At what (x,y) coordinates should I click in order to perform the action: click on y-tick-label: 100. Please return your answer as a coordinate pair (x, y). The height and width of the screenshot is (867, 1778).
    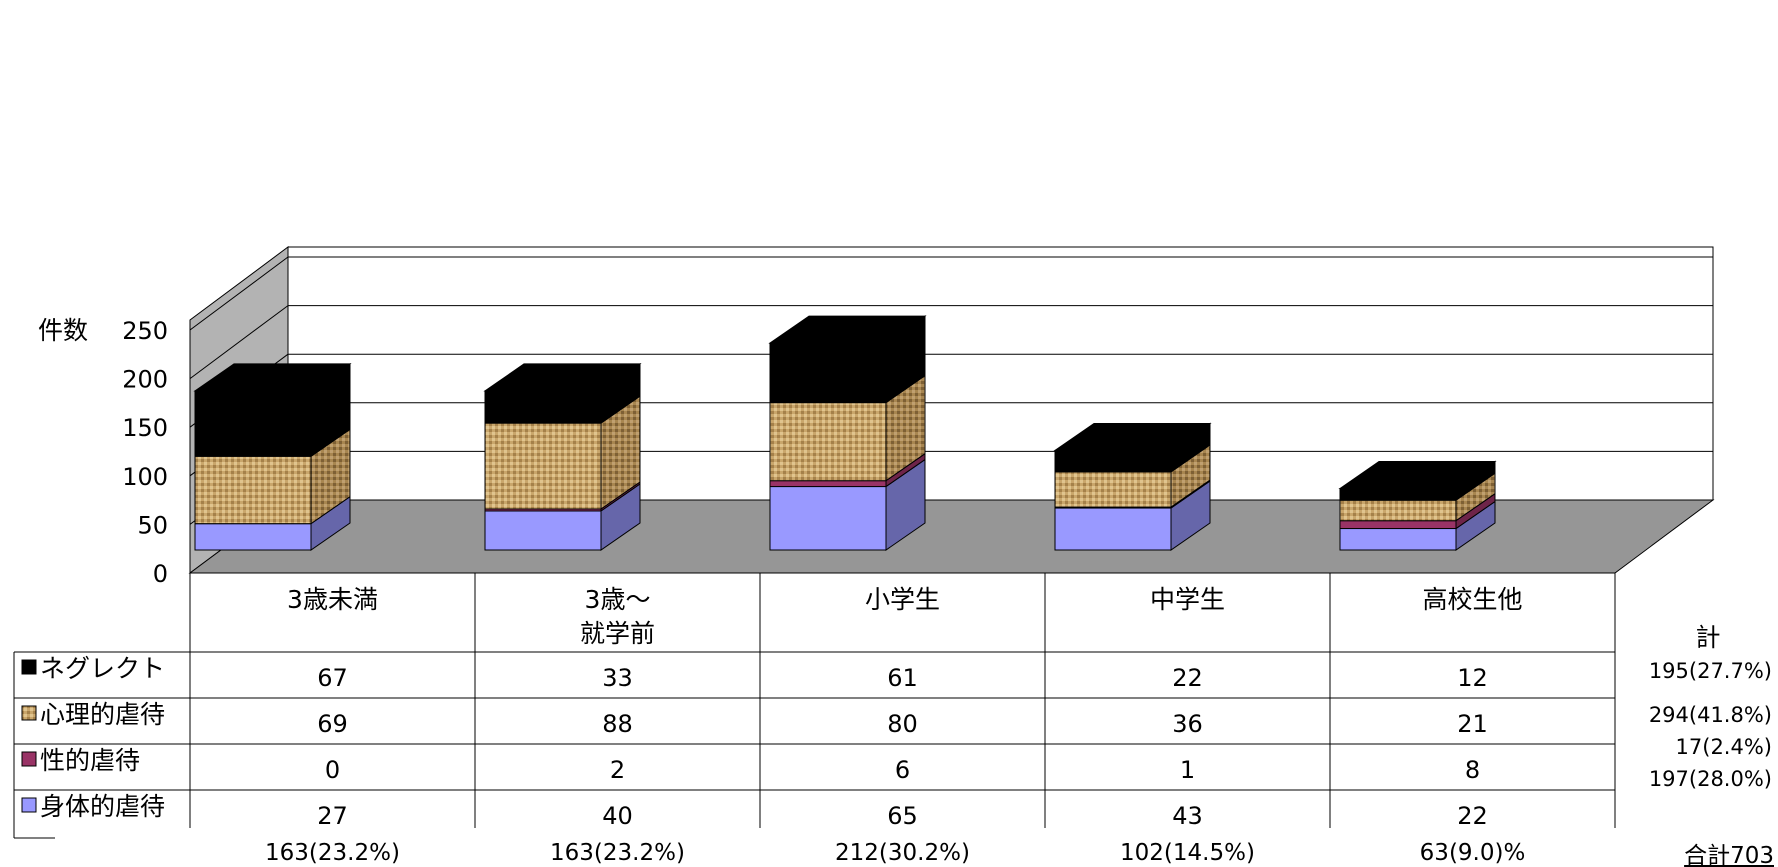
    Looking at the image, I should click on (145, 477).